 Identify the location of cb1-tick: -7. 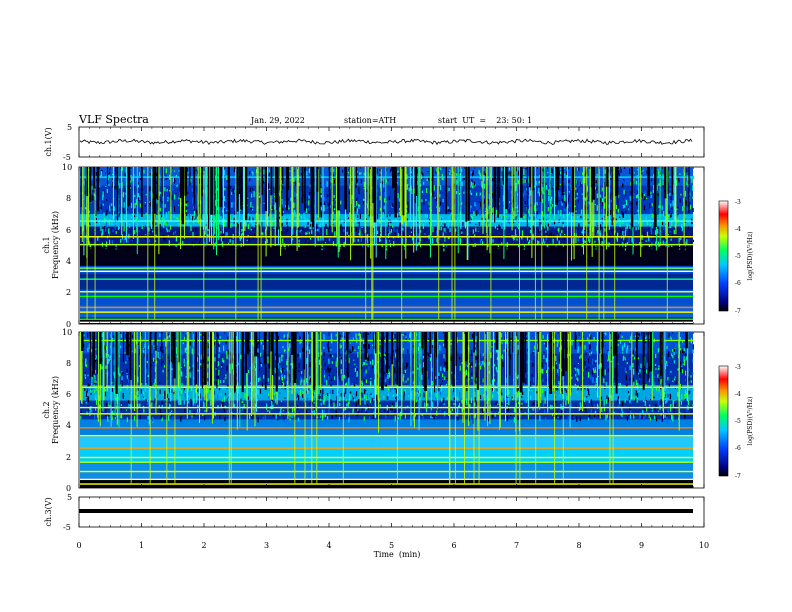
(738, 311).